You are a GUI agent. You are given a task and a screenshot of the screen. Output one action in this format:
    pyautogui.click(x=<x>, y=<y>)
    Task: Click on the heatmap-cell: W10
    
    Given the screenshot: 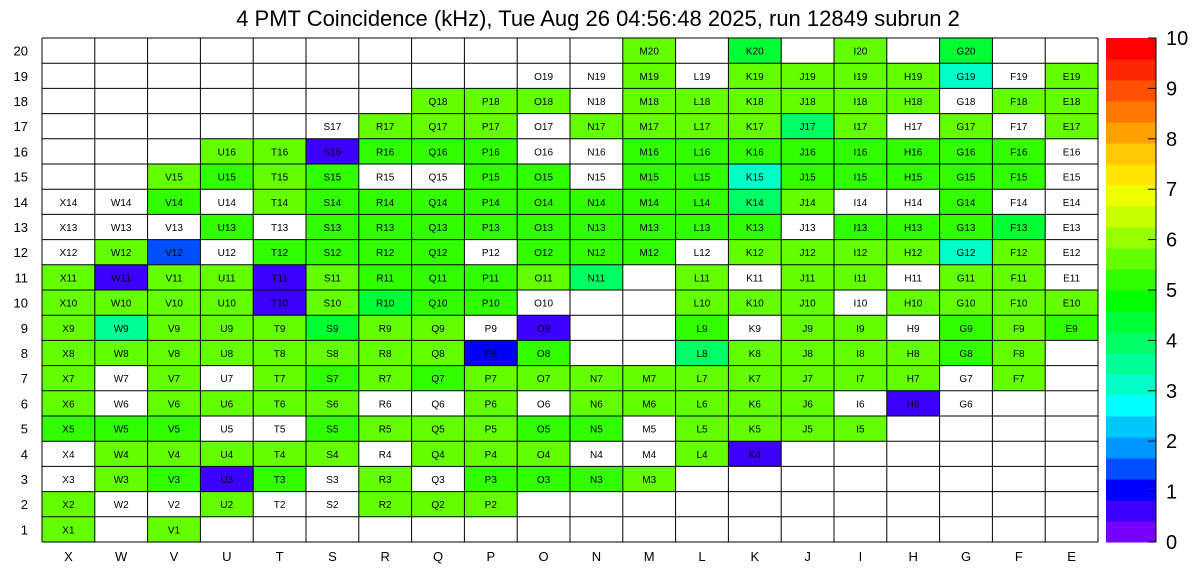 What is the action you would take?
    pyautogui.click(x=121, y=303)
    